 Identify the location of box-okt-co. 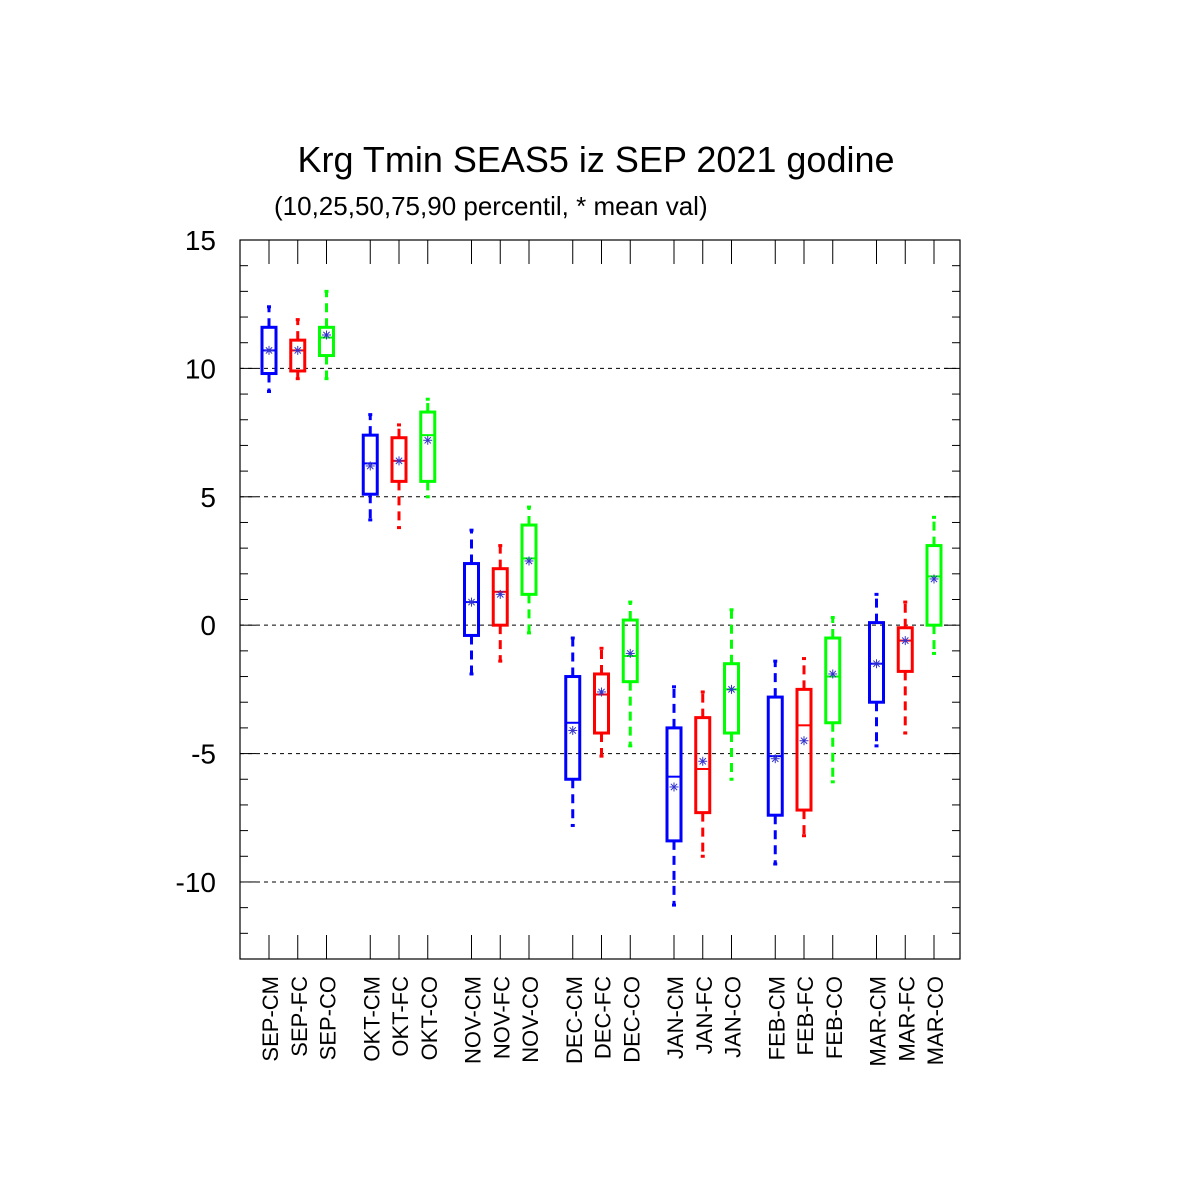
(428, 448).